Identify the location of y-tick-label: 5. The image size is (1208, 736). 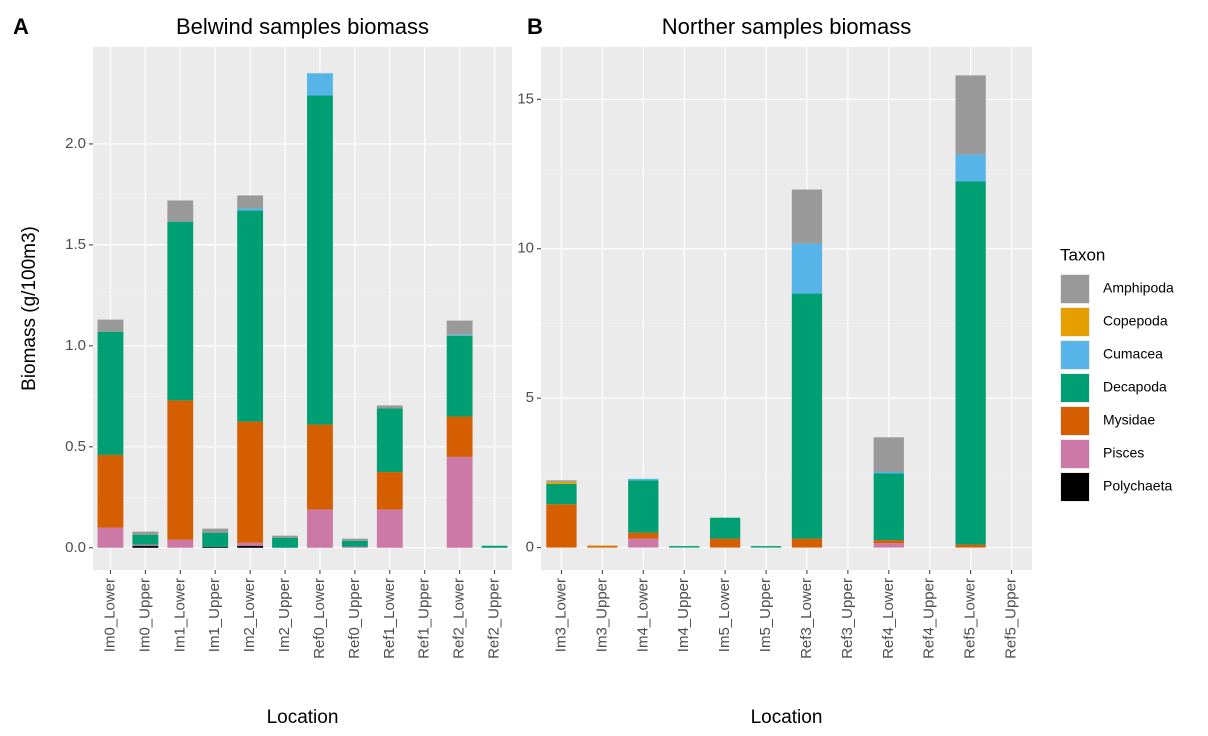
(530, 397).